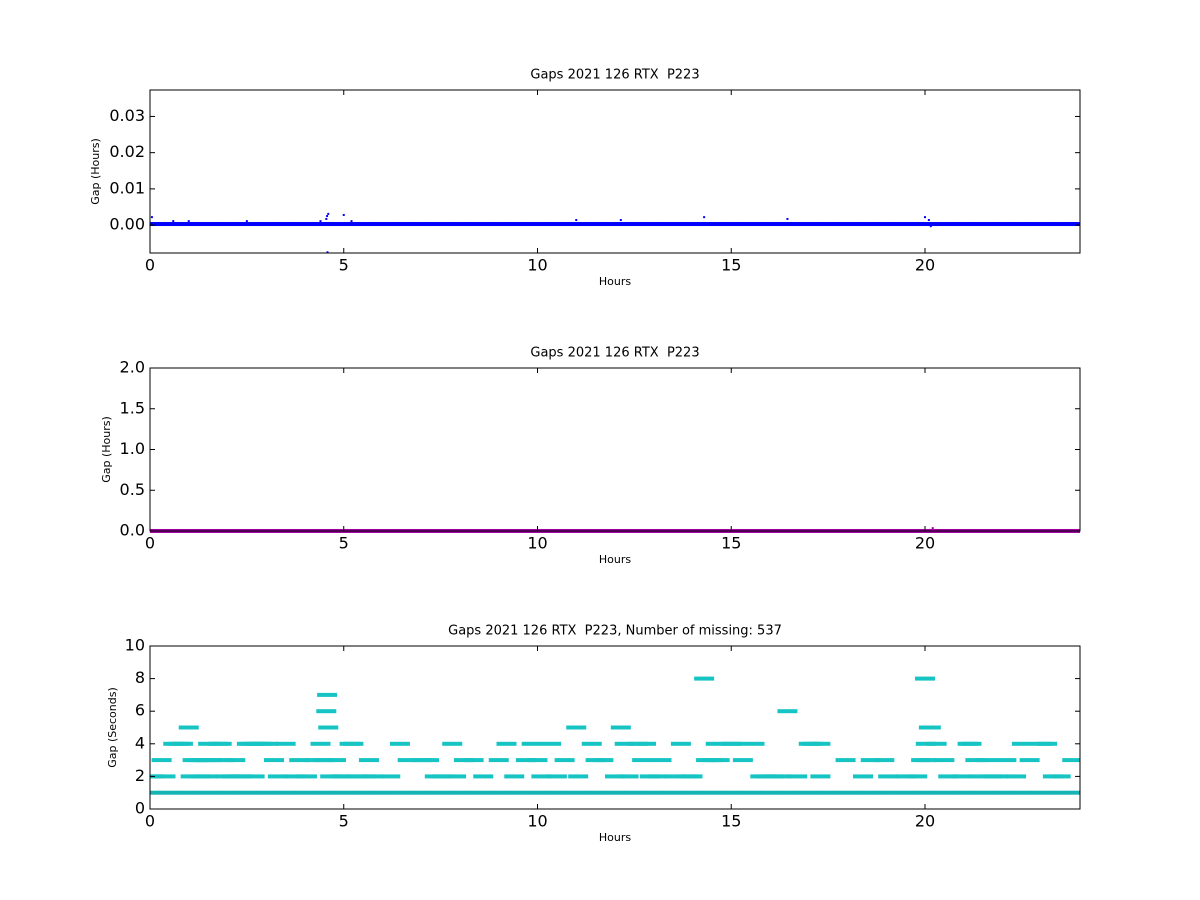 Image resolution: width=1200 pixels, height=900 pixels. I want to click on x-tick-label: 0, so click(150, 821).